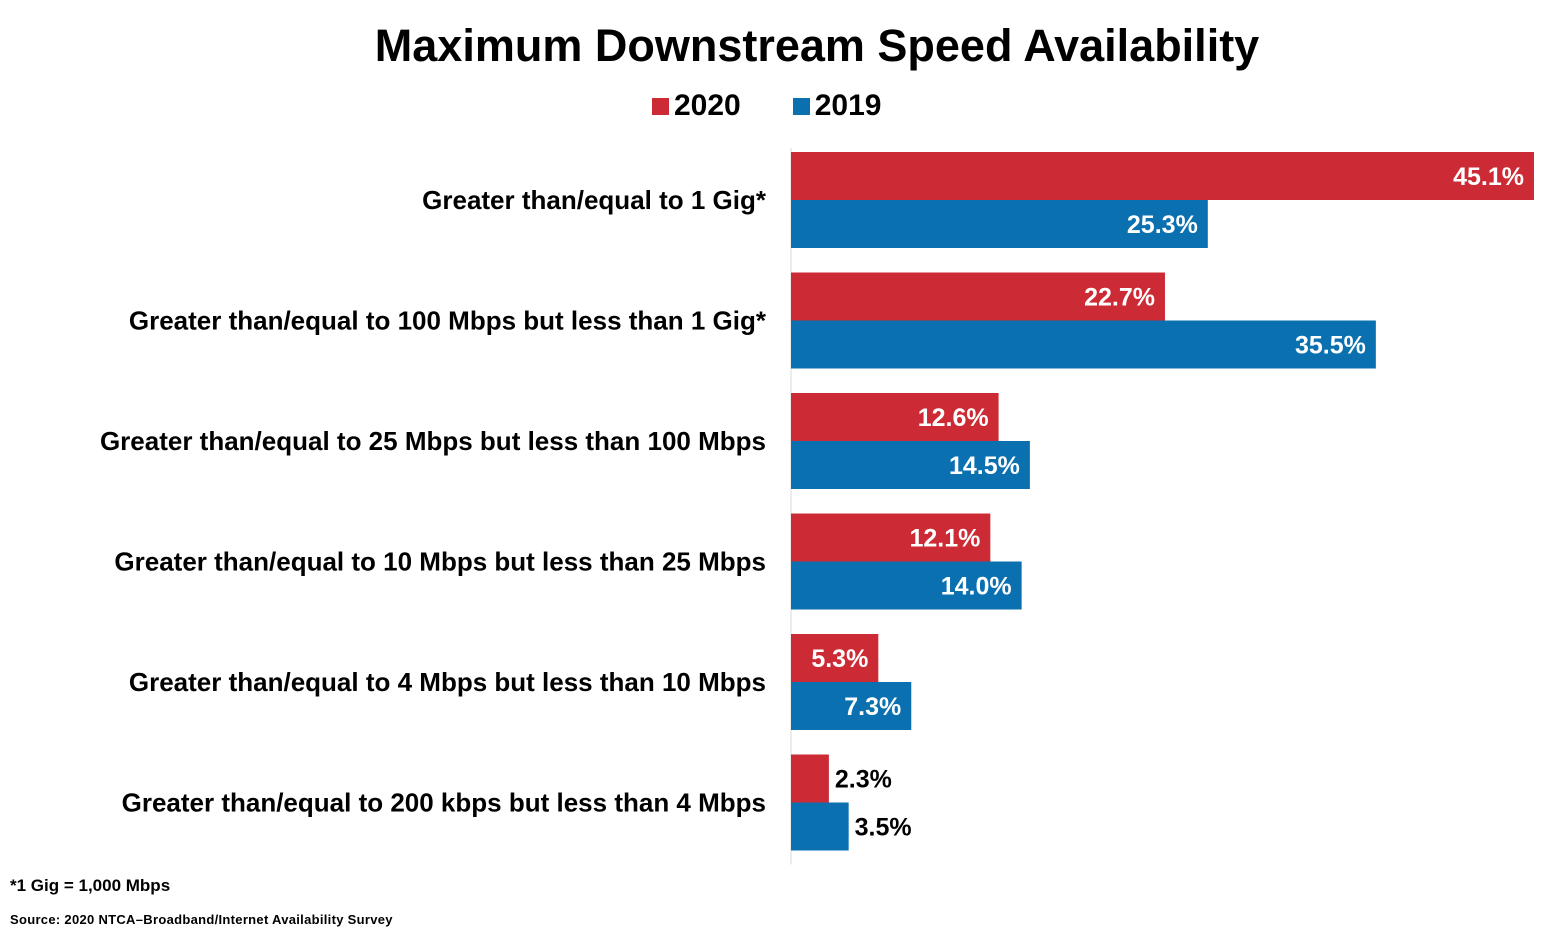 Image resolution: width=1552 pixels, height=944 pixels. I want to click on data-label-2019-2: 14.5%, so click(984, 466).